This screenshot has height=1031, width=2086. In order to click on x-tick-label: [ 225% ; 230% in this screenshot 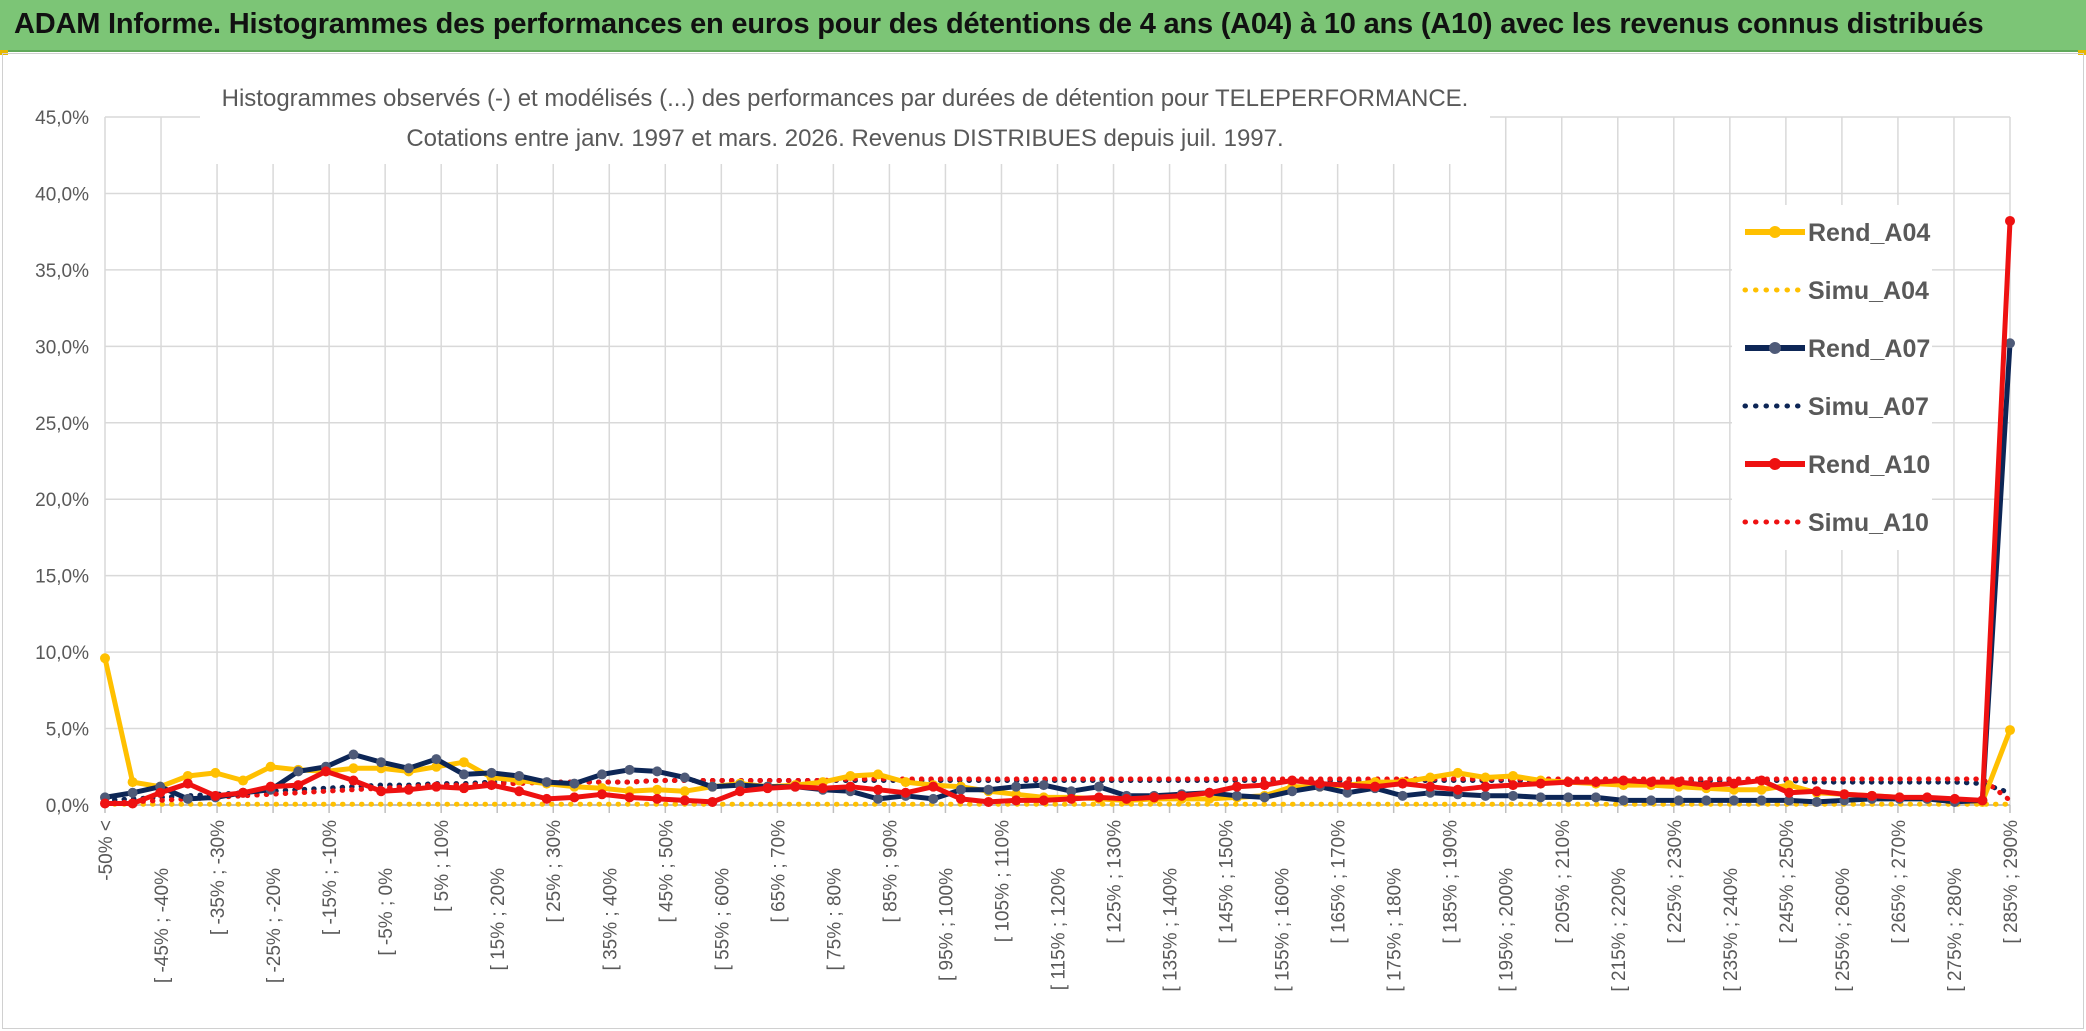, I will do `click(1675, 882)`.